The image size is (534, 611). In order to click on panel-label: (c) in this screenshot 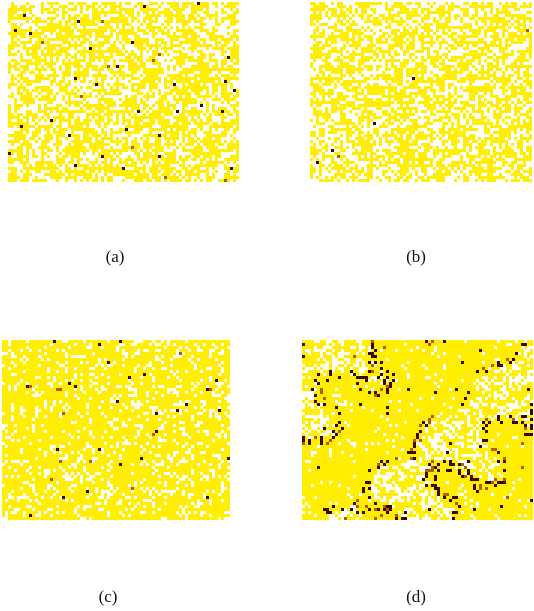, I will do `click(108, 596)`.